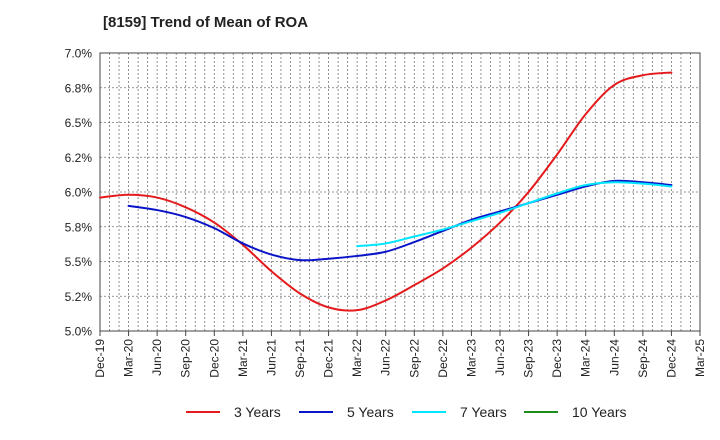  What do you see at coordinates (671, 358) in the screenshot?
I see `x-tick-label: Dec-24` at bounding box center [671, 358].